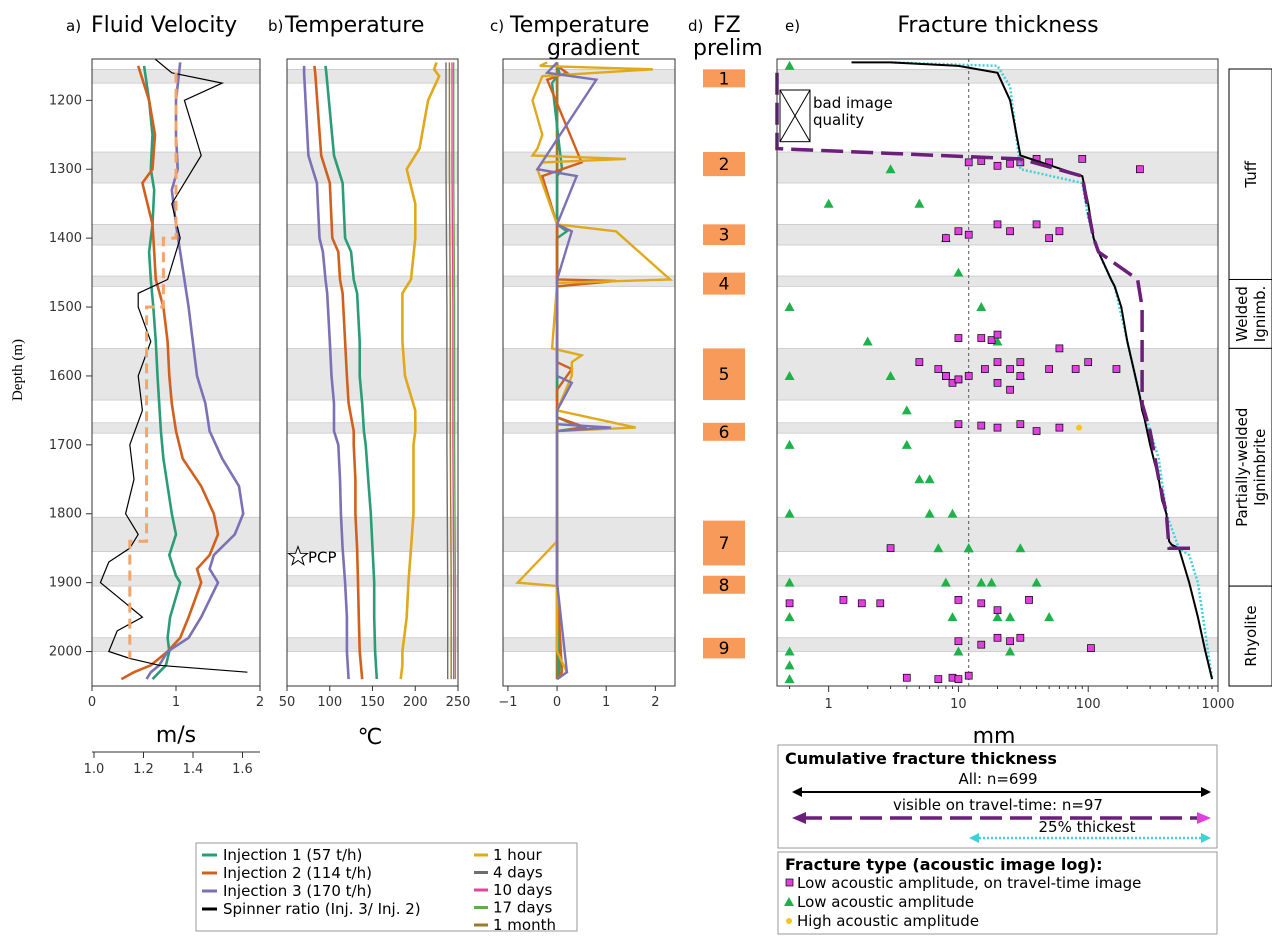 The image size is (1272, 937). What do you see at coordinates (354, 25) in the screenshot?
I see `panel-b-title: Temperature` at bounding box center [354, 25].